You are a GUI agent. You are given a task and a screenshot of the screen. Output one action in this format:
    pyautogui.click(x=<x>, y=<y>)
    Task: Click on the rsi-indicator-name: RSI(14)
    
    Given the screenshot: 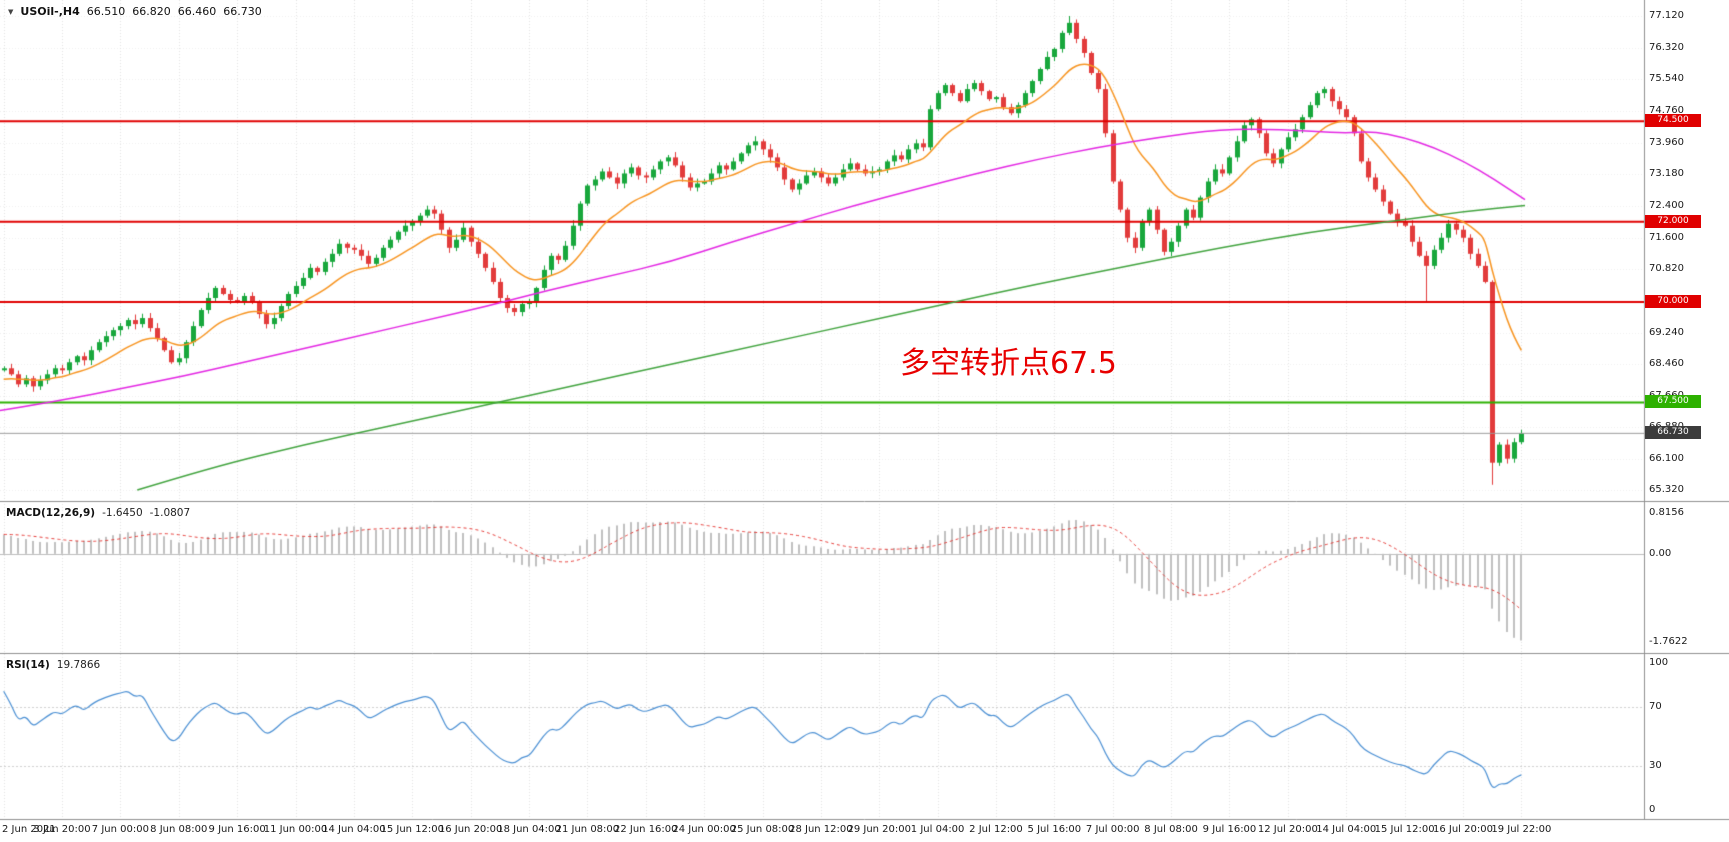 What is the action you would take?
    pyautogui.click(x=28, y=665)
    